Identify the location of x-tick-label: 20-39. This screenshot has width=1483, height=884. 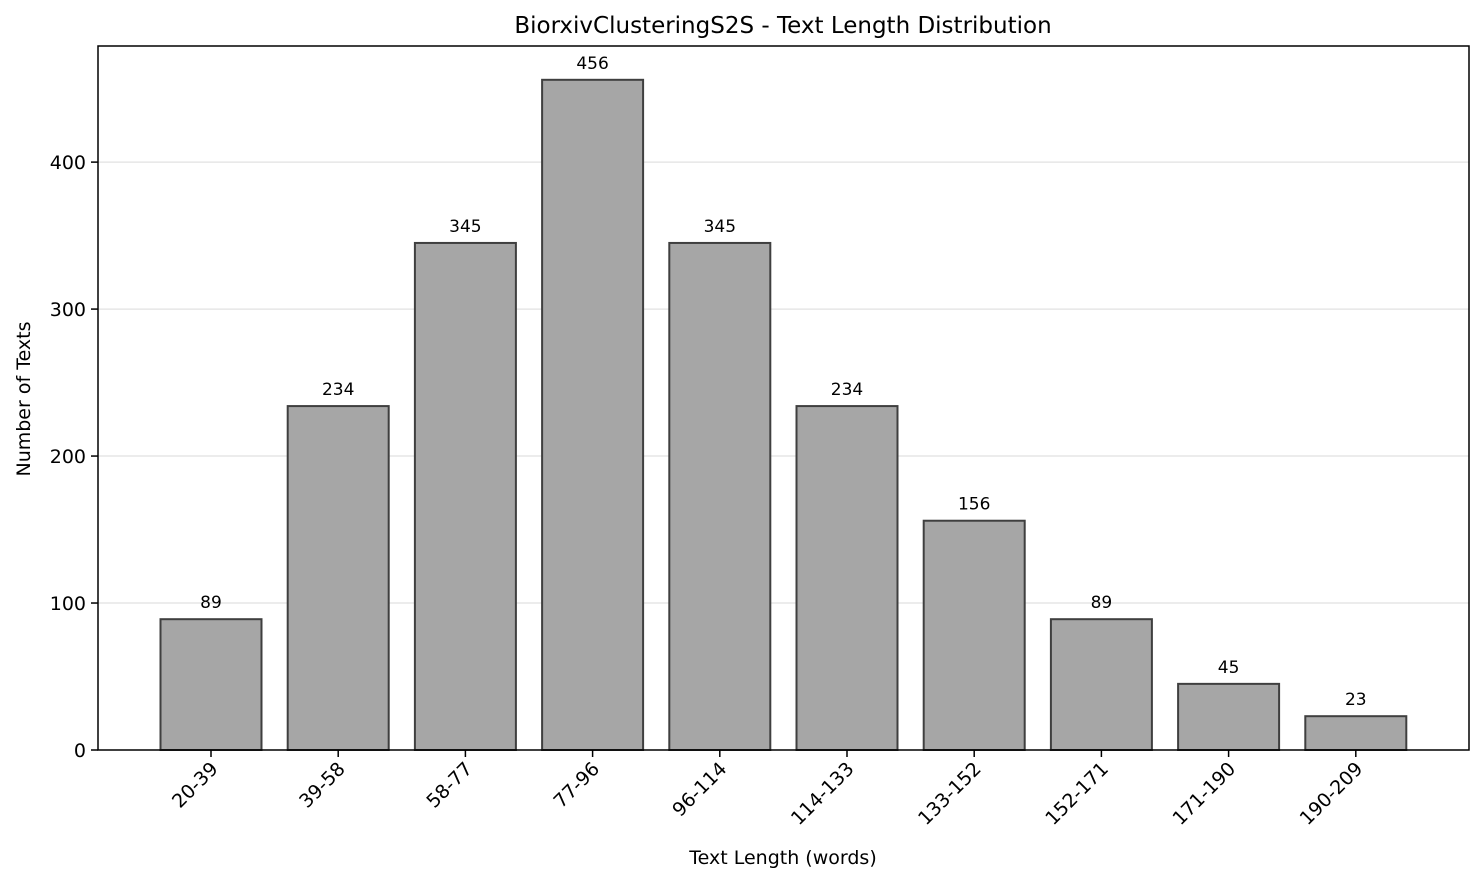
(195, 785).